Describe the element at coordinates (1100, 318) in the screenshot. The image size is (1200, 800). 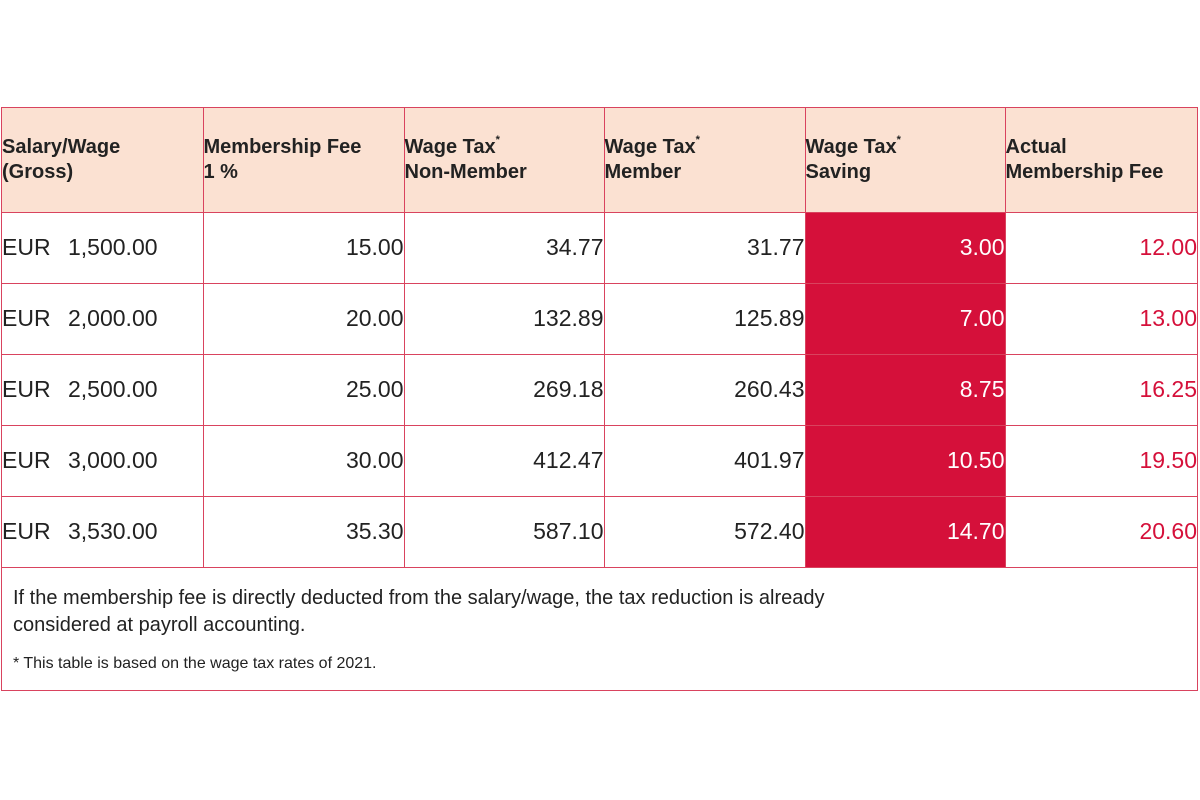
I see `cell-actual-membership-fee: 13.00` at that location.